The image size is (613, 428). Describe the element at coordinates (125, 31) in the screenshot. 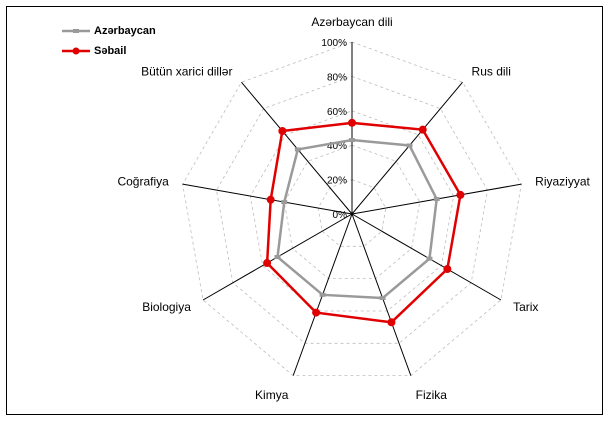

I see `legend-label-azerbaycan: Azərbaycan` at that location.